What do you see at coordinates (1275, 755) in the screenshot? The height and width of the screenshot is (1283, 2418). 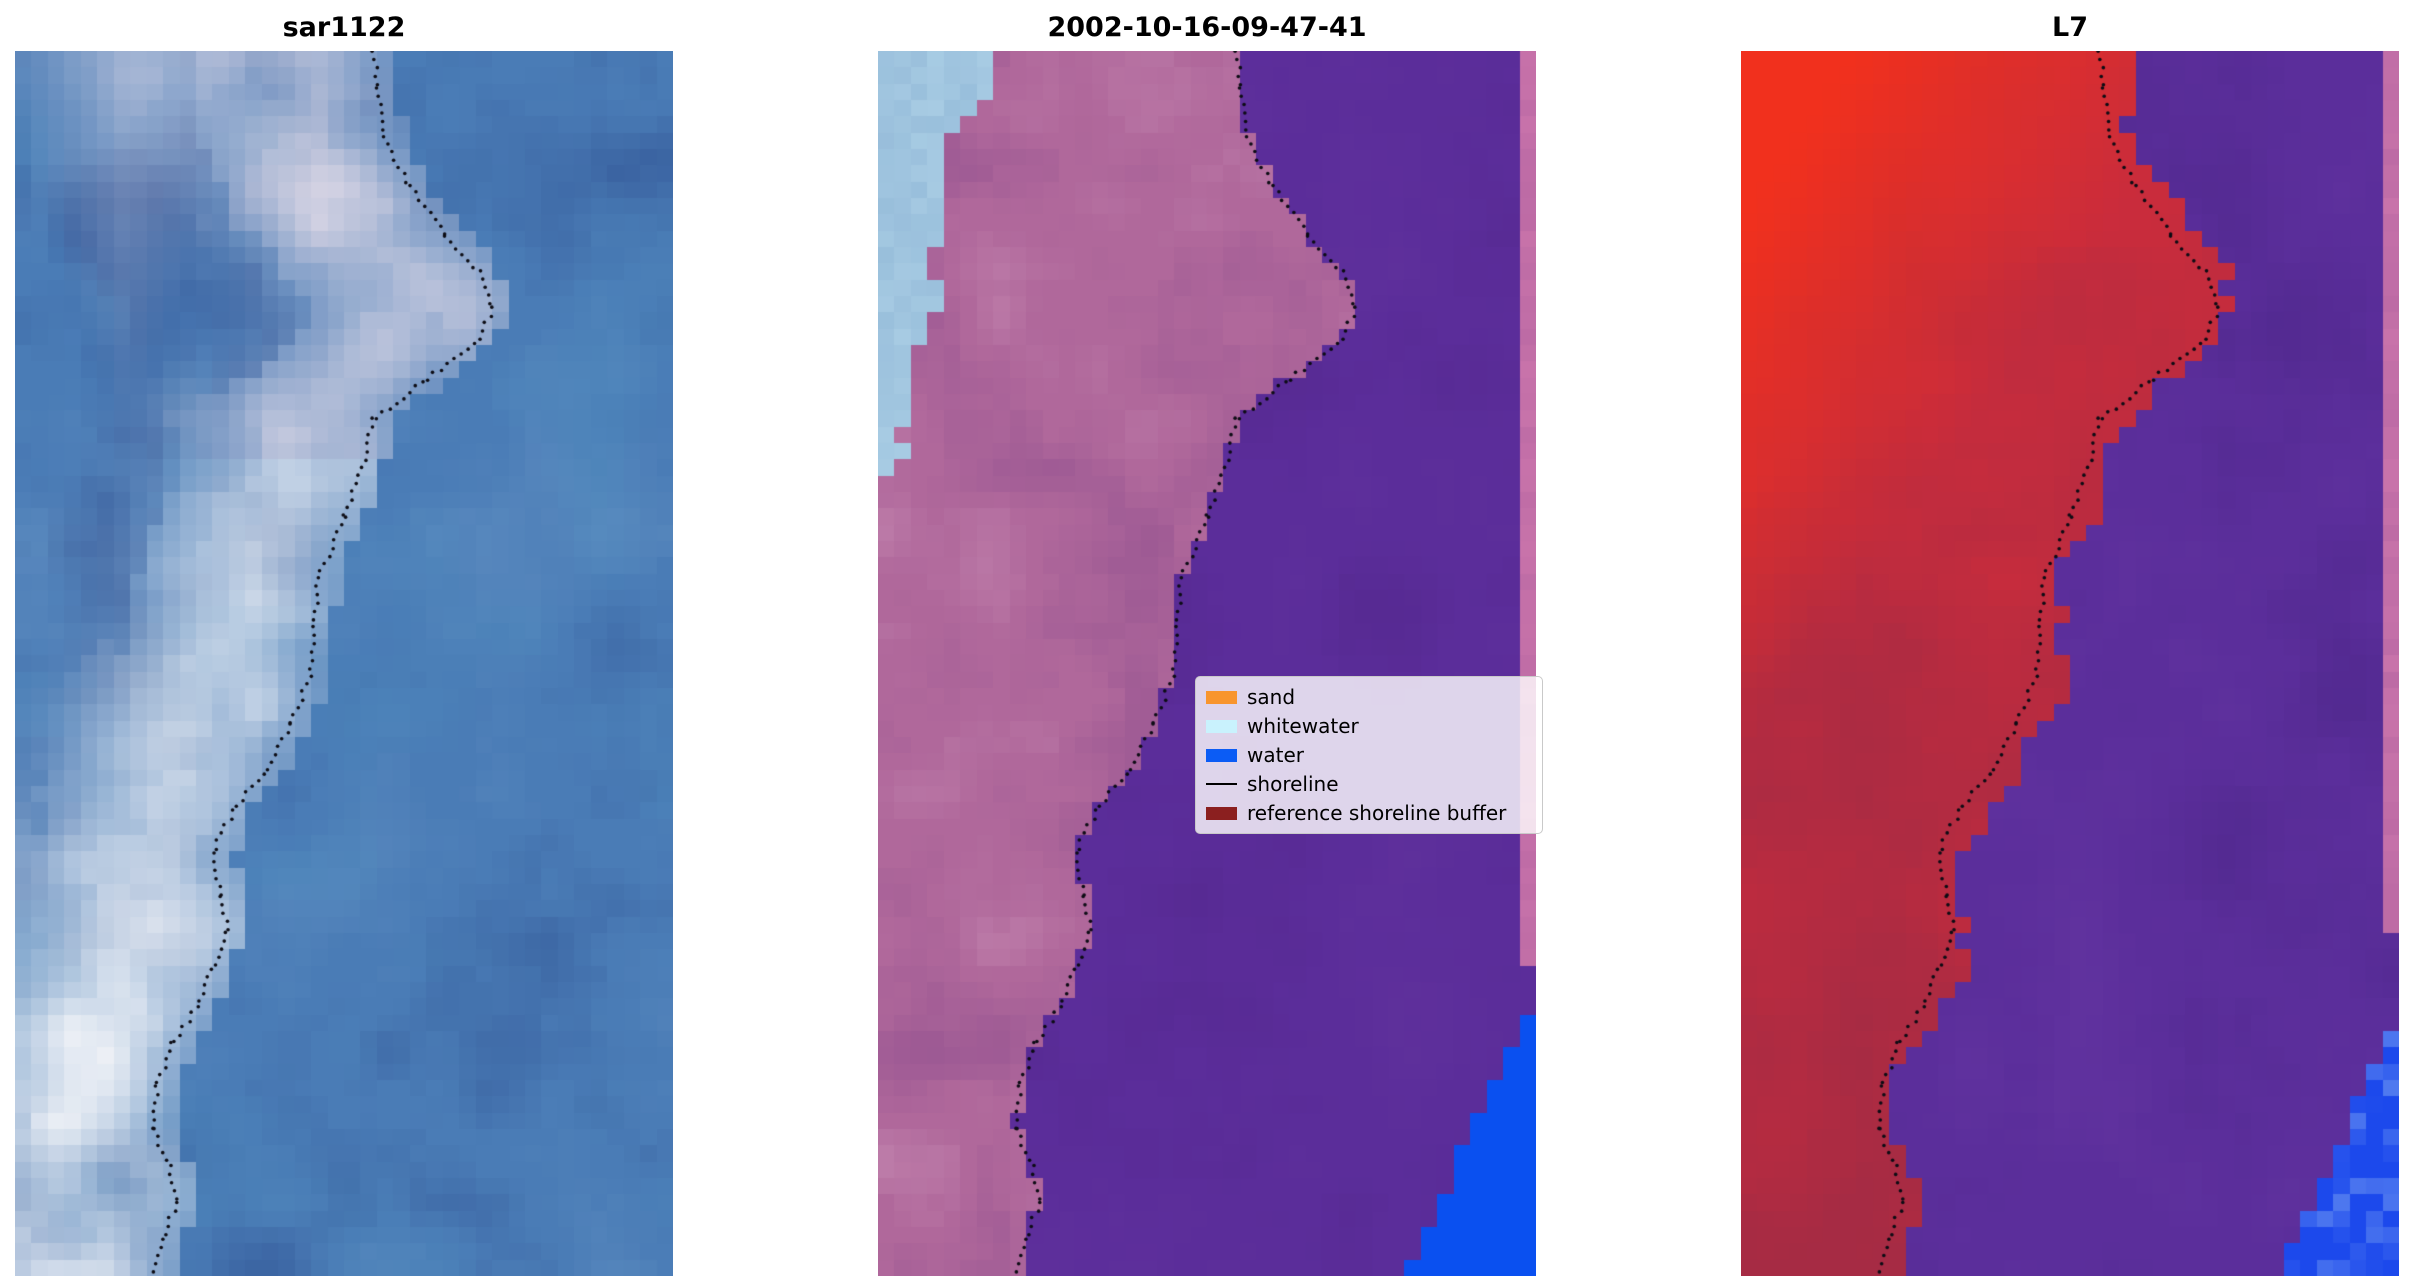 I see `legend-label: water` at bounding box center [1275, 755].